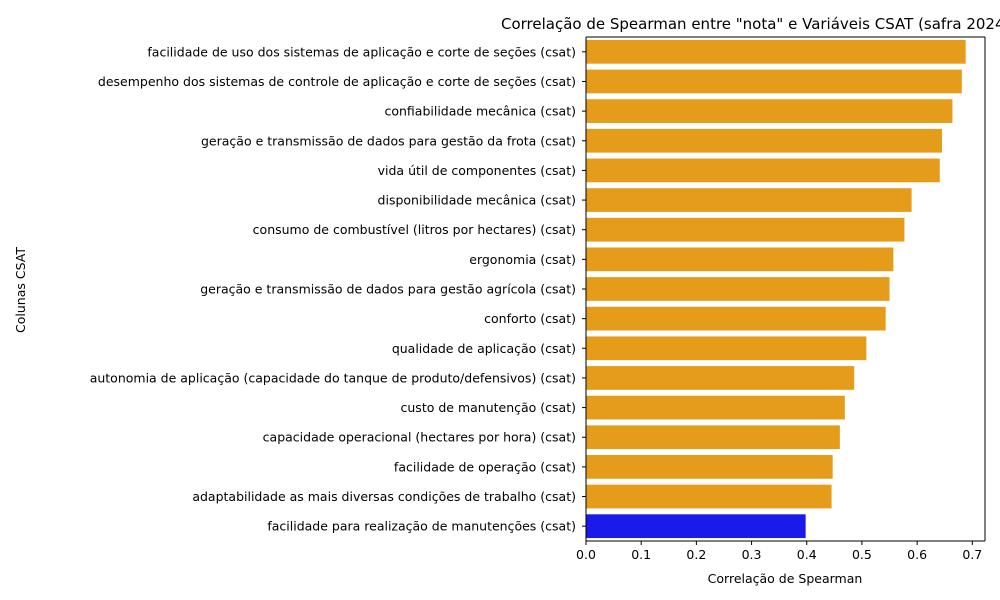  I want to click on x-tick-label: 0.0, so click(586, 554).